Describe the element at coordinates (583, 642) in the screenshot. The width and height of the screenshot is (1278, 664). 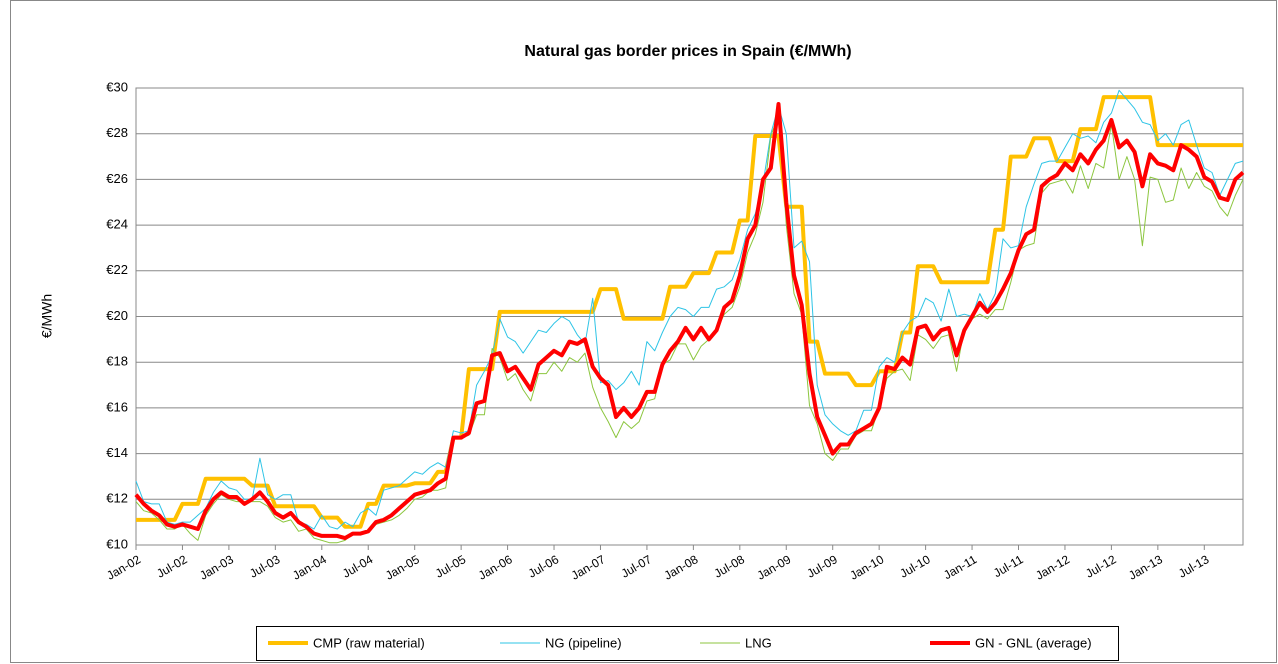
I see `legend-label: NG (pipeline)` at that location.